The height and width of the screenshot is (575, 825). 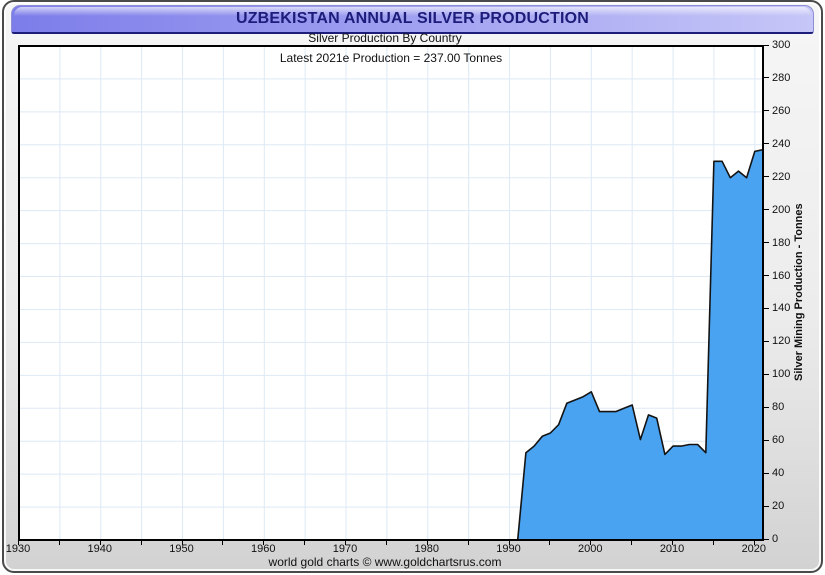 What do you see at coordinates (781, 308) in the screenshot?
I see `y-tick-label: 140` at bounding box center [781, 308].